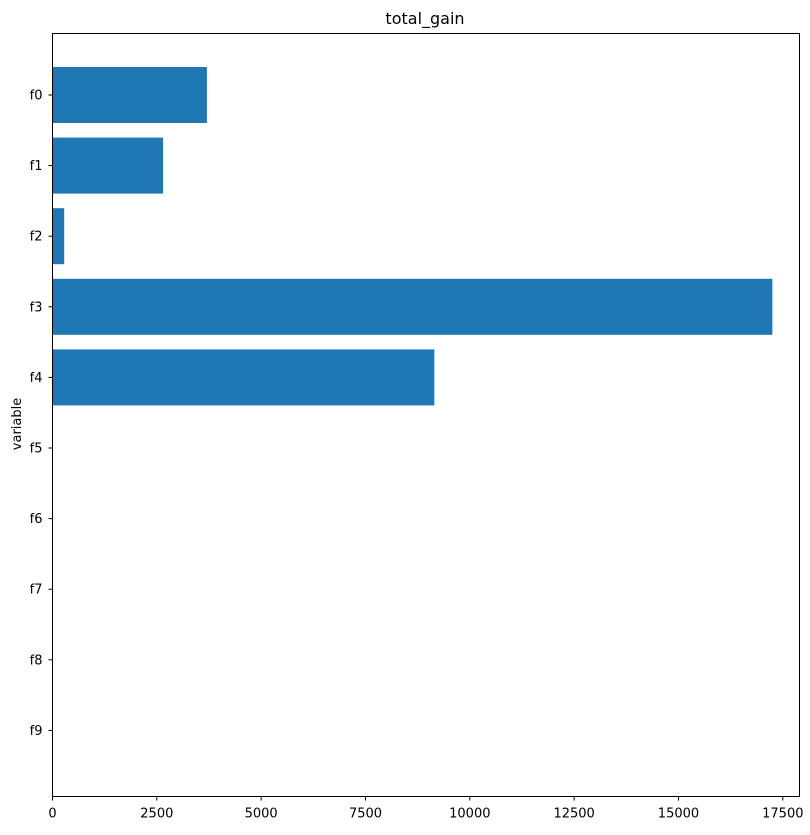  What do you see at coordinates (36, 731) in the screenshot?
I see `y-tick-label: f9` at bounding box center [36, 731].